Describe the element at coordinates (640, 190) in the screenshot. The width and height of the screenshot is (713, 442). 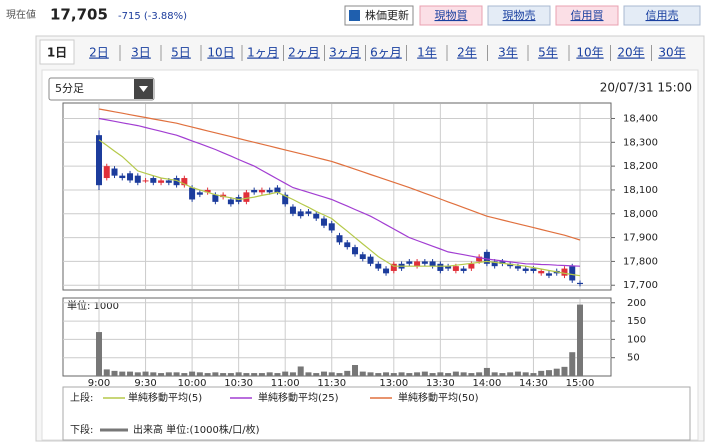
I see `y-tick-label: 18,100` at that location.